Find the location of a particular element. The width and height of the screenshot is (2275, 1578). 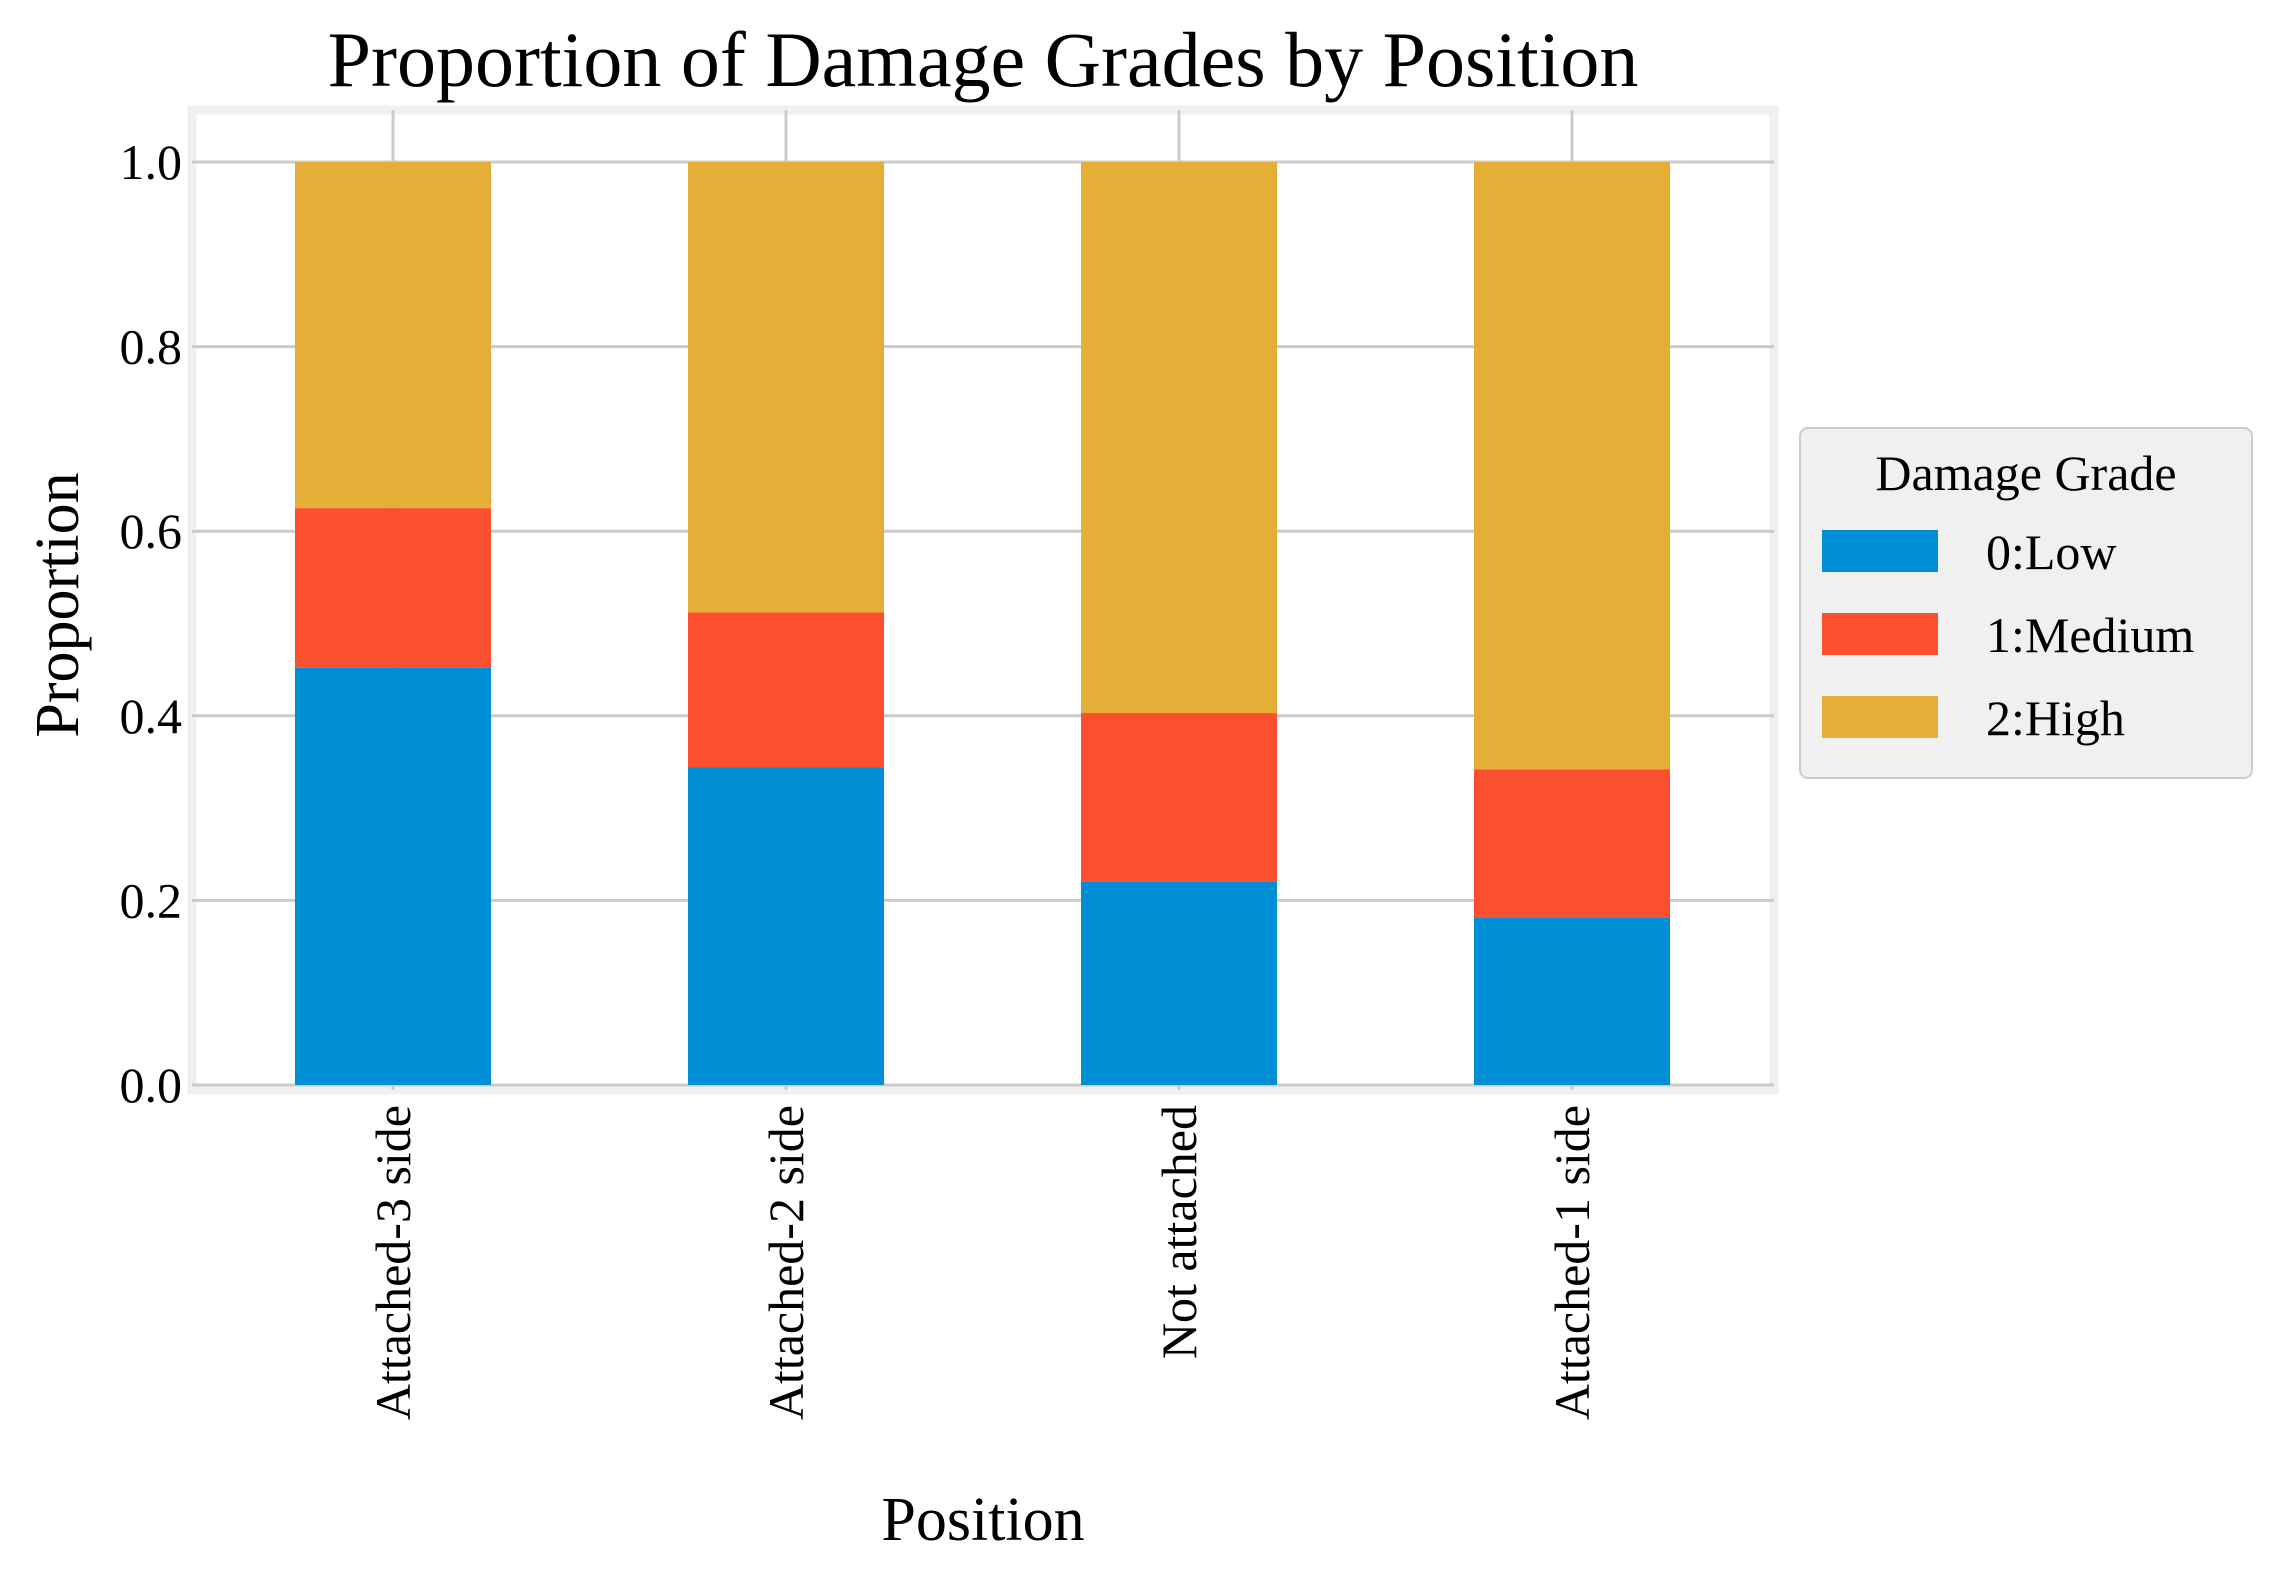

x-axis-title: Position is located at coordinates (982, 1520).